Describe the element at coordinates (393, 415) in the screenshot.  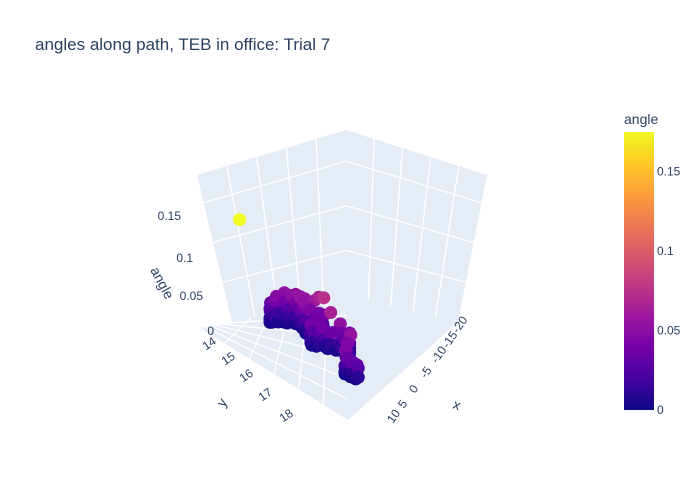
I see `x-tick-label: 10` at that location.